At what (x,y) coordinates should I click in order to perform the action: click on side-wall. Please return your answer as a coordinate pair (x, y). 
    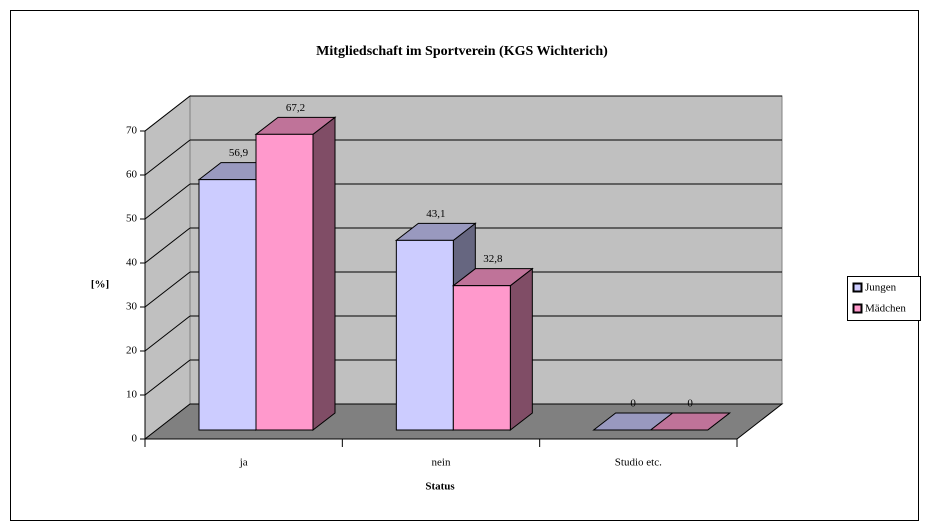
    Looking at the image, I should click on (167, 267).